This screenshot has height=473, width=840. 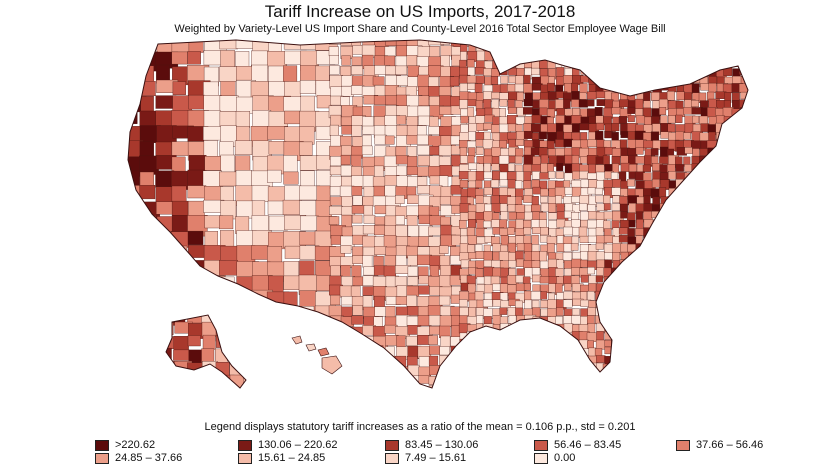 What do you see at coordinates (730, 445) in the screenshot?
I see `legend-label: 37.66 – 56.46` at bounding box center [730, 445].